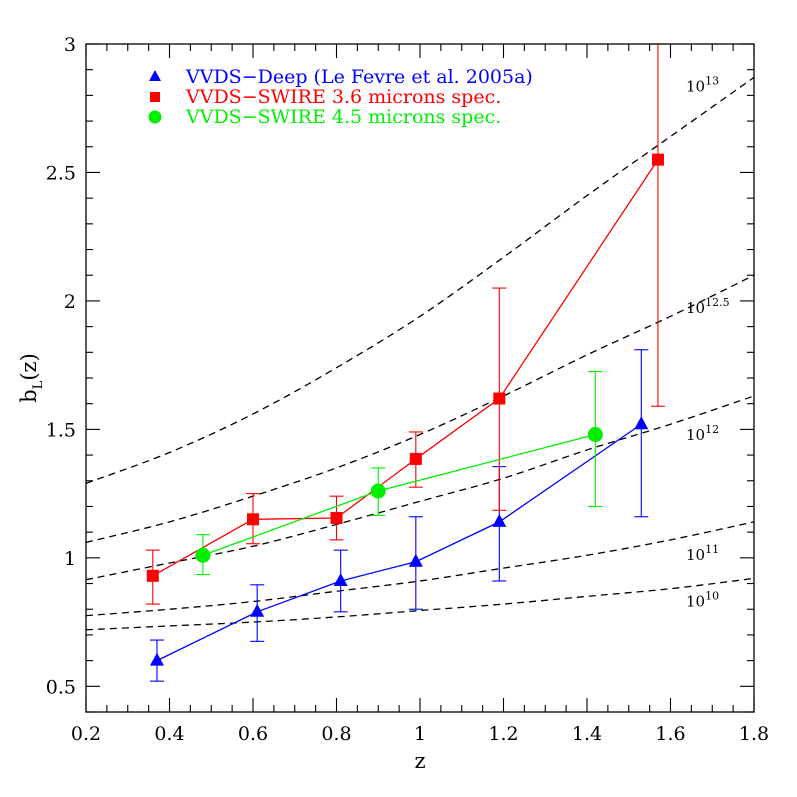  What do you see at coordinates (359, 77) in the screenshot?
I see `legend-label-0: VVDS−Deep (Le Fevre et al. 2005a)` at bounding box center [359, 77].